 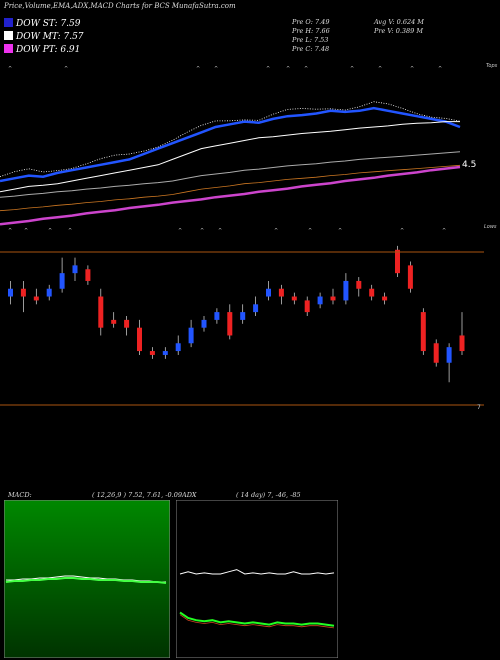 What do you see at coordinates (230, 188) in the screenshot?
I see `ema-line-orange` at bounding box center [230, 188].